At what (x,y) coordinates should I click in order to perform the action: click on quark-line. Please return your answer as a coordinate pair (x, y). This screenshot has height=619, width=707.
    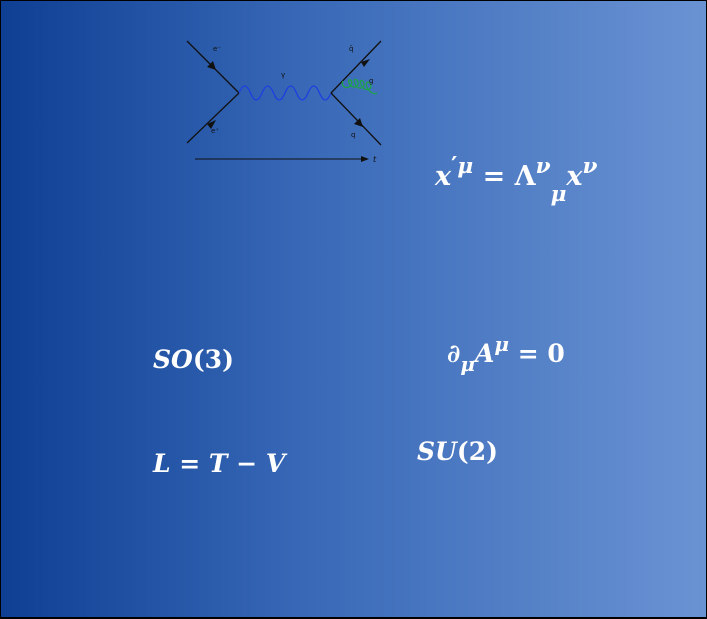
    Looking at the image, I should click on (356, 119).